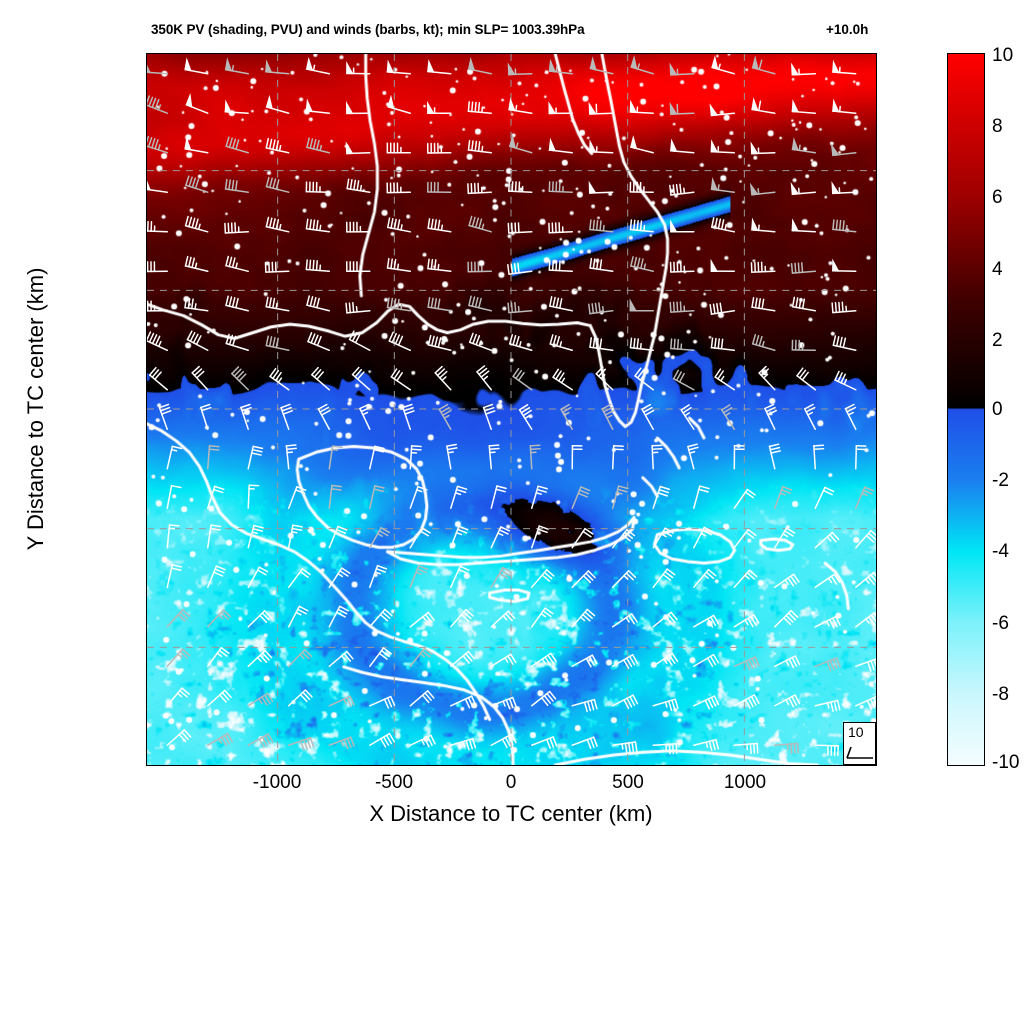 Image resolution: width=1024 pixels, height=1024 pixels. Describe the element at coordinates (277, 782) in the screenshot. I see `x-tick-label: -1000` at that location.